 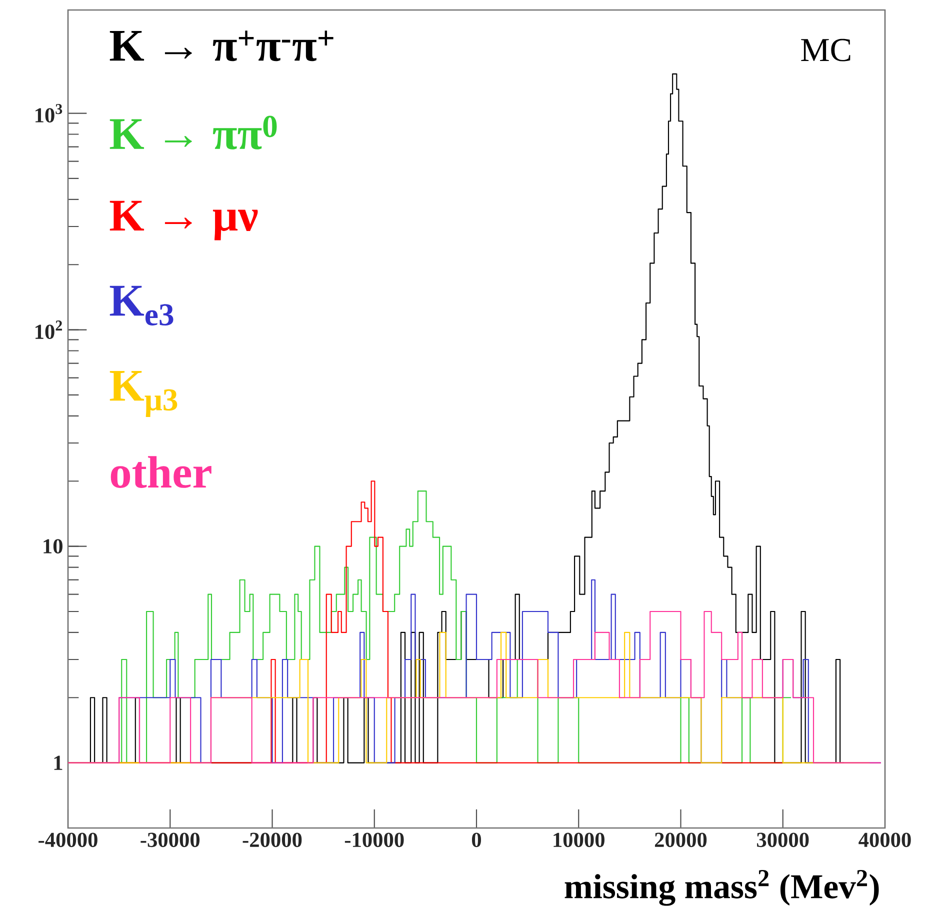 What do you see at coordinates (721, 888) in the screenshot?
I see `x-axis-title: missing mass$^{2}$ (Mev$^{2}$)` at bounding box center [721, 888].